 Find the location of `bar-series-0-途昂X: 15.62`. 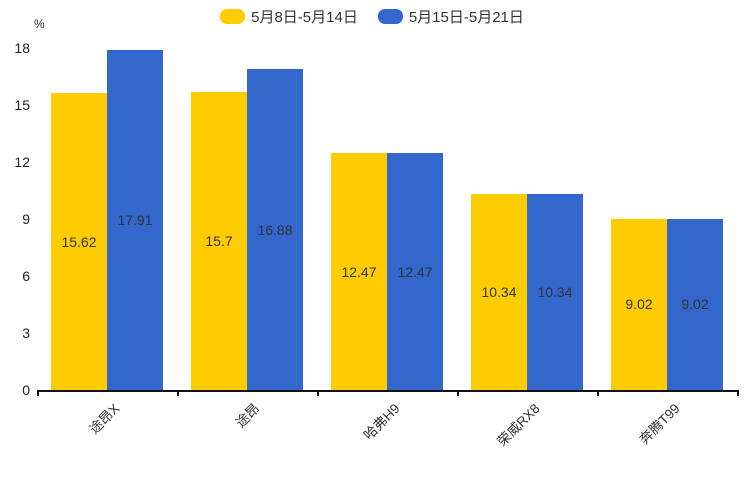

bar-series-0-途昂X: 15.62 is located at coordinates (79, 241).